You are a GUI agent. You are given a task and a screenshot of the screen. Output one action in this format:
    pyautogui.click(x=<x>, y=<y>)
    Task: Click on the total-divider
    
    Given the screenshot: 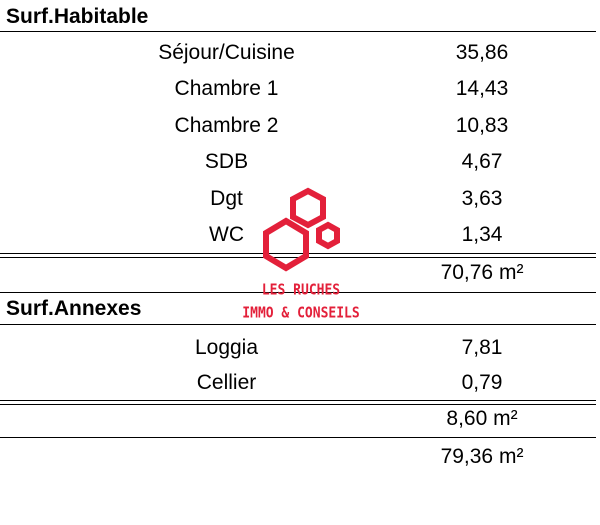 What is the action you would take?
    pyautogui.click(x=298, y=402)
    